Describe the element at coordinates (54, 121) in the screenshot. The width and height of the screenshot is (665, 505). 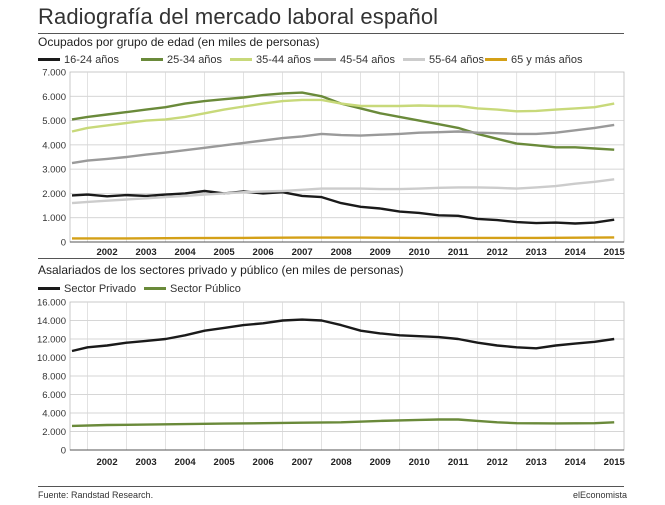
I see `y-tick-label: 5.000` at that location.